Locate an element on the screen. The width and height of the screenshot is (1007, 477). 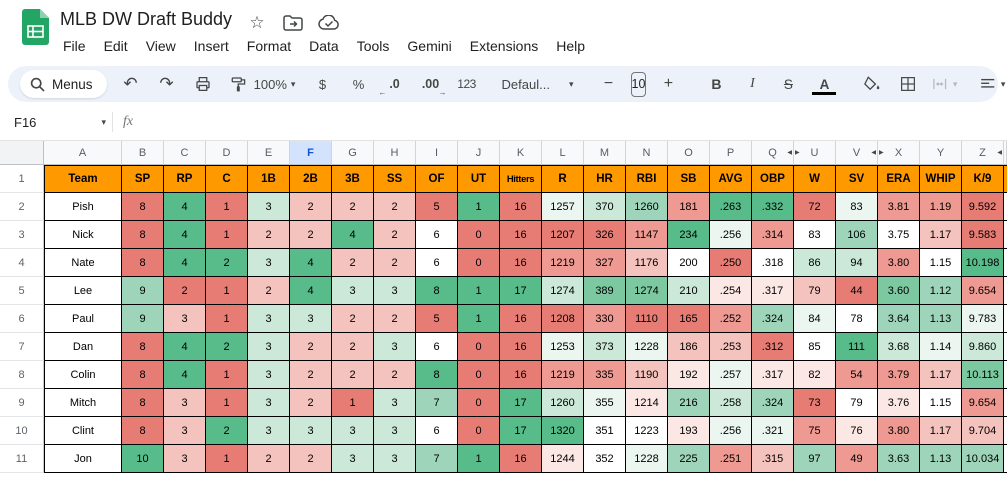
cell: 1190 is located at coordinates (647, 375).